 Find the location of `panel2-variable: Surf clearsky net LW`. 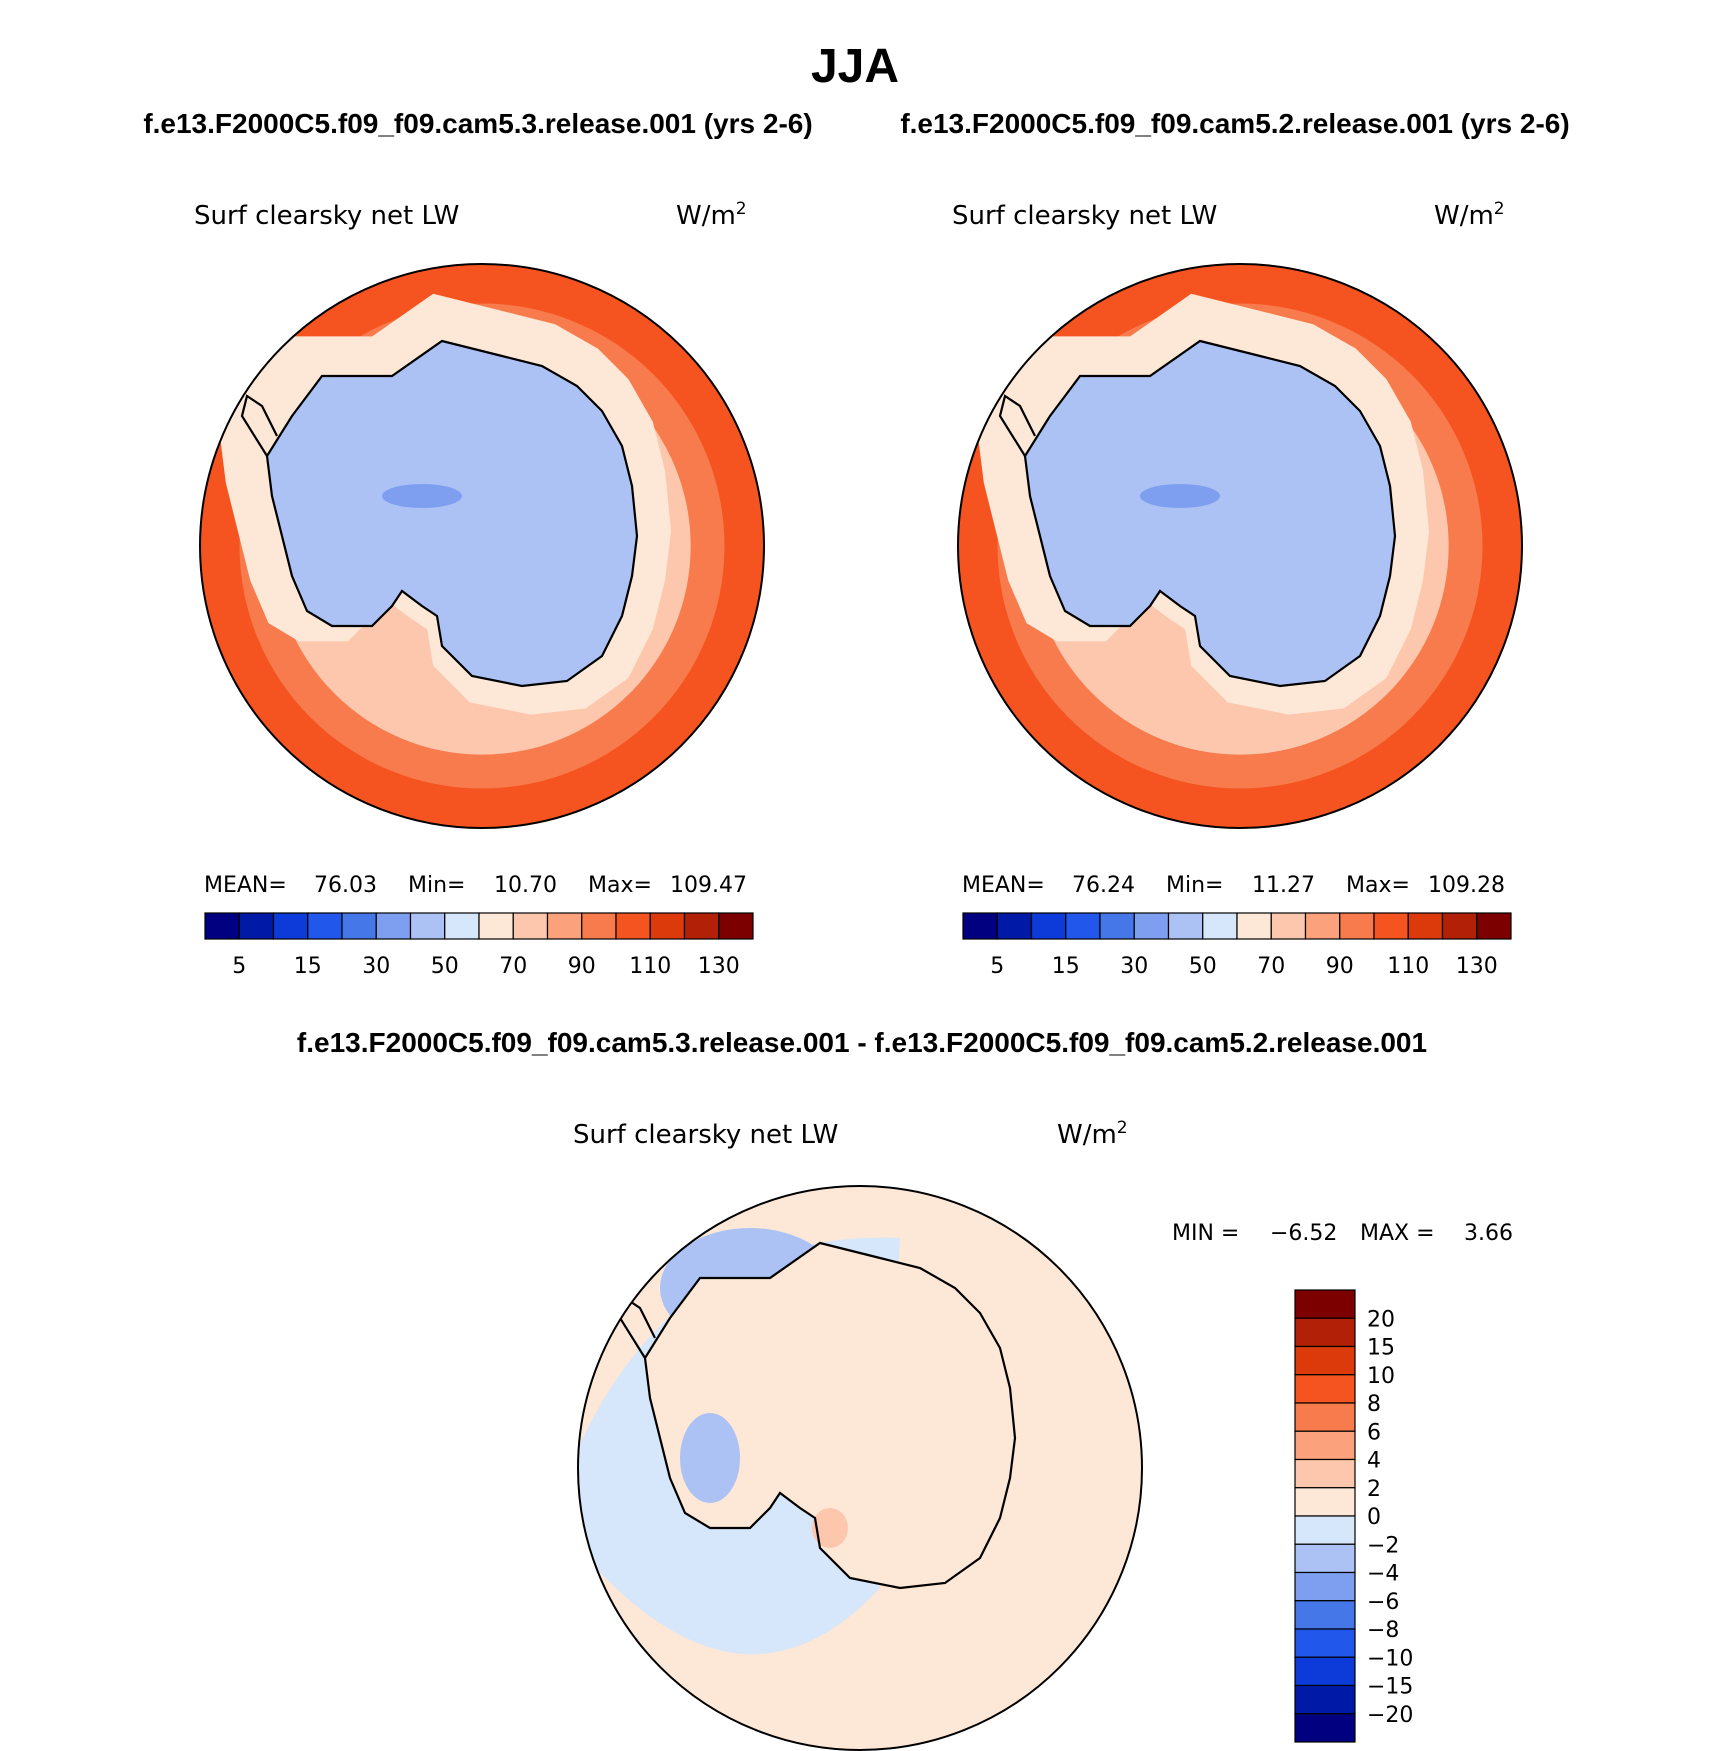

panel2-variable: Surf clearsky net LW is located at coordinates (1084, 216).